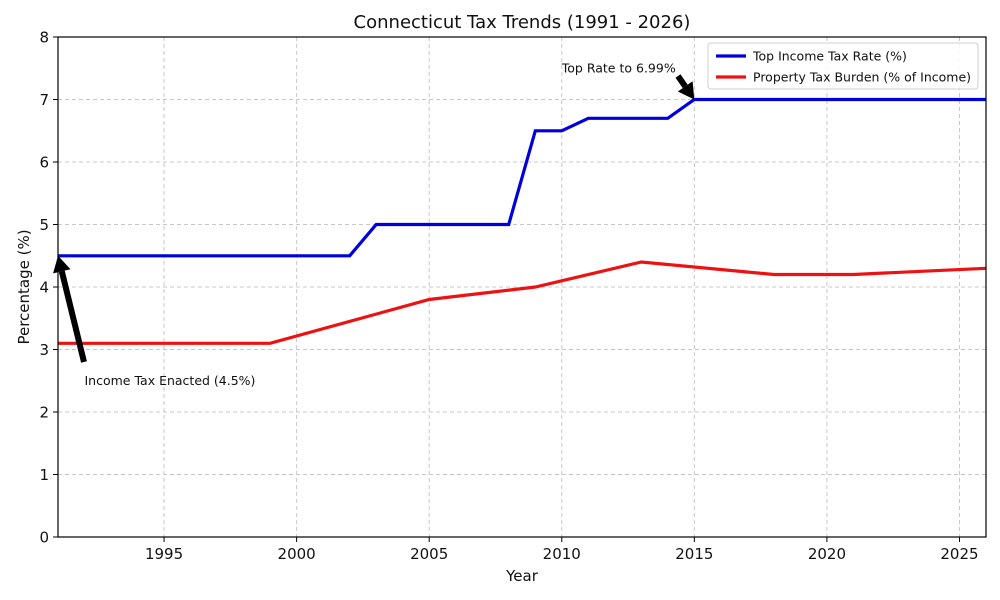 The width and height of the screenshot is (1000, 600). Describe the element at coordinates (829, 56) in the screenshot. I see `legend-label-0: Top Income Tax Rate (%)` at that location.